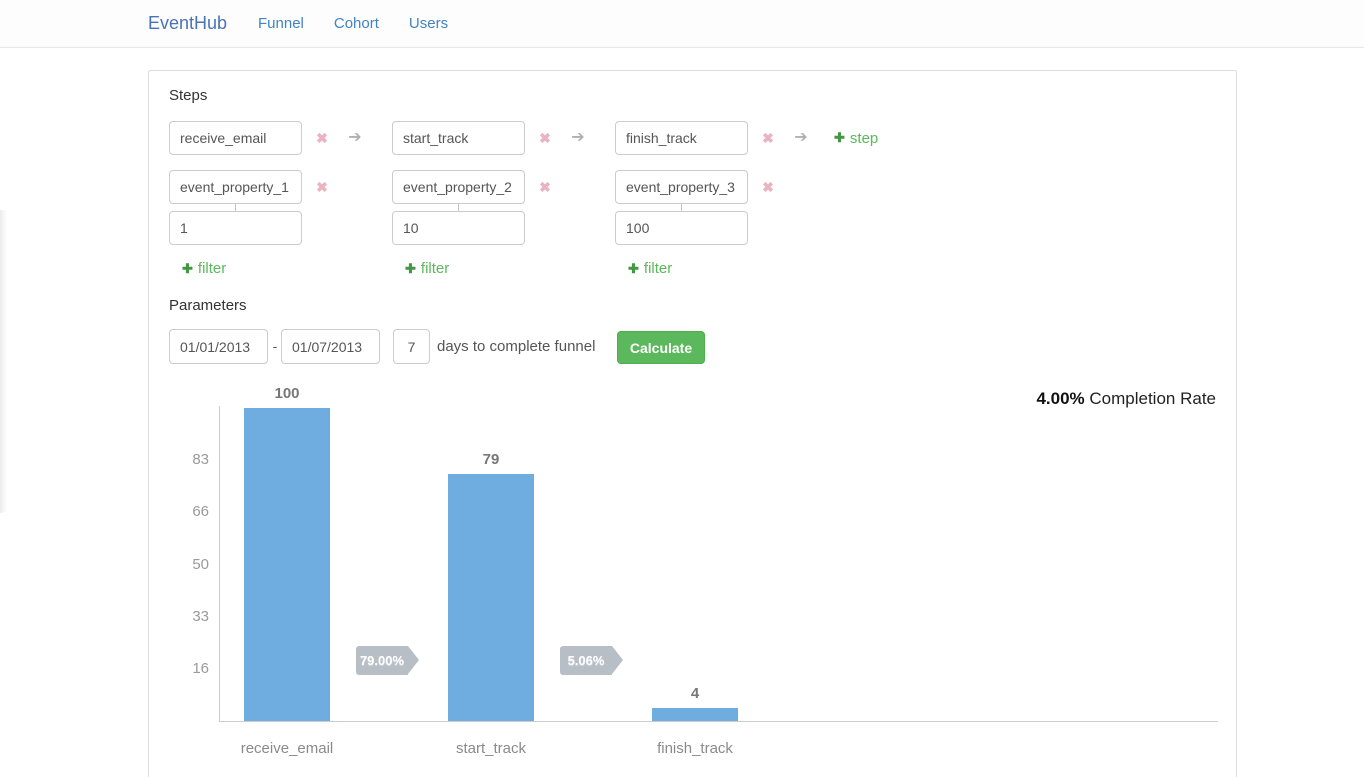 This screenshot has height=777, width=1364. What do you see at coordinates (330, 346) in the screenshot?
I see `end-date-input` at bounding box center [330, 346].